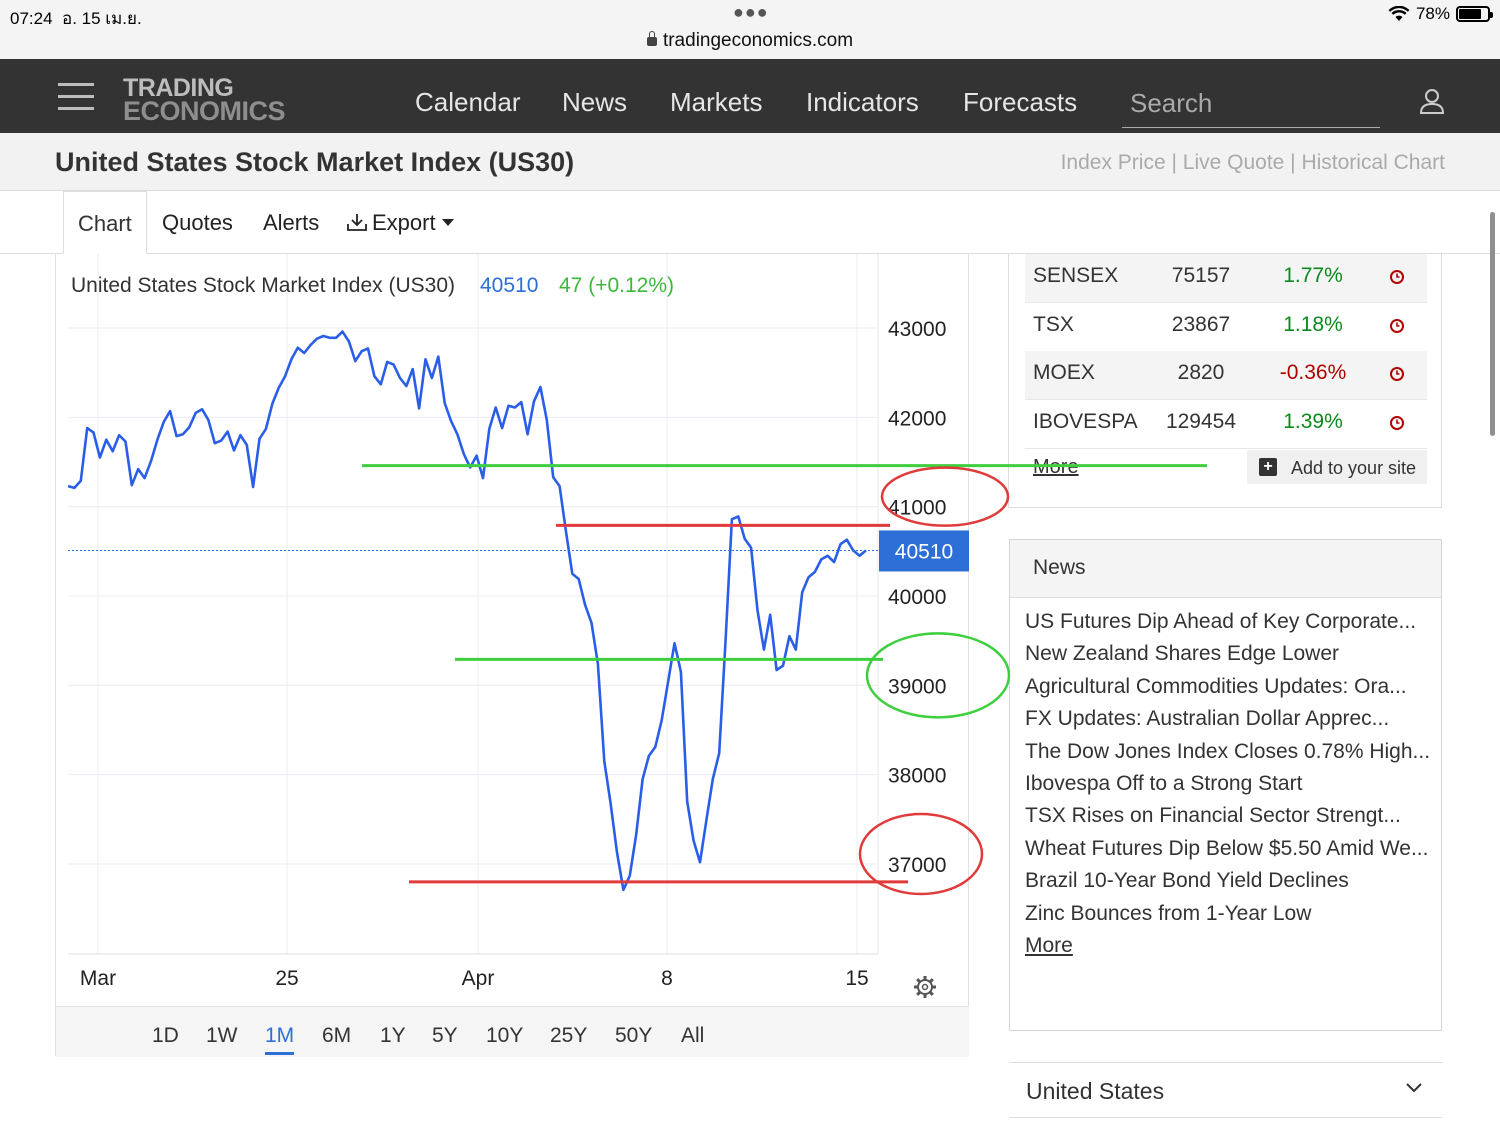  I want to click on range-1d: 1D, so click(165, 1035).